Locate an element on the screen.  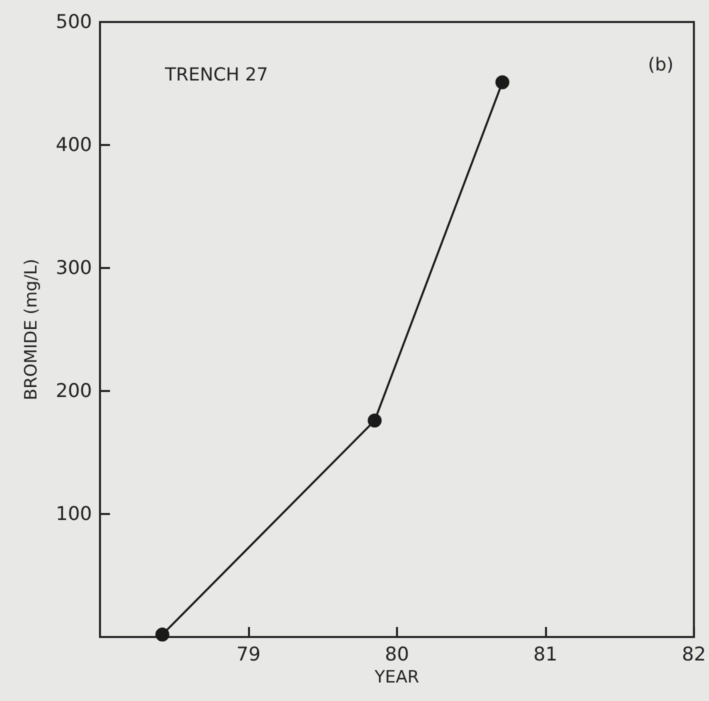
y-tick-label: 100 is located at coordinates (74, 514).